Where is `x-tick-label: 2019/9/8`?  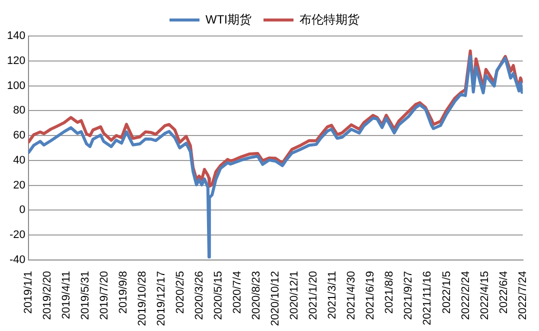
x-tick-label: 2019/9/8 is located at coordinates (123, 292).